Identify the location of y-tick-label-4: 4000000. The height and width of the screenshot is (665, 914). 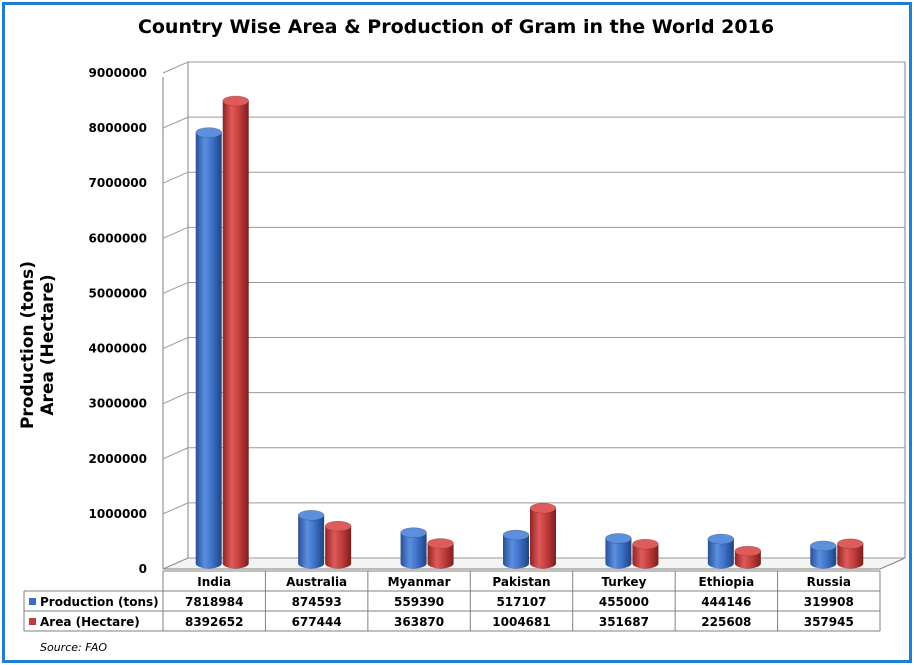
(118, 349).